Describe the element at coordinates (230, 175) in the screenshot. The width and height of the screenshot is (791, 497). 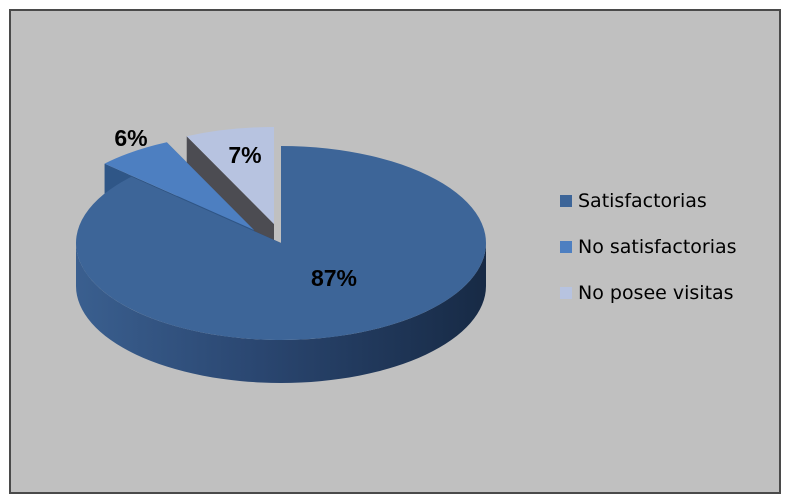
I see `slice-no-posee-visitas` at that location.